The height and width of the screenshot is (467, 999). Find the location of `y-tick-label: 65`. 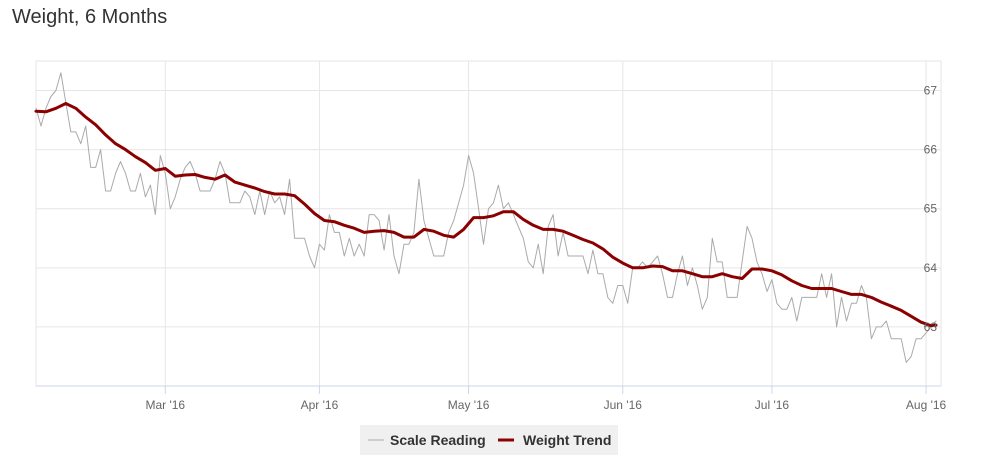

y-tick-label: 65 is located at coordinates (931, 209).